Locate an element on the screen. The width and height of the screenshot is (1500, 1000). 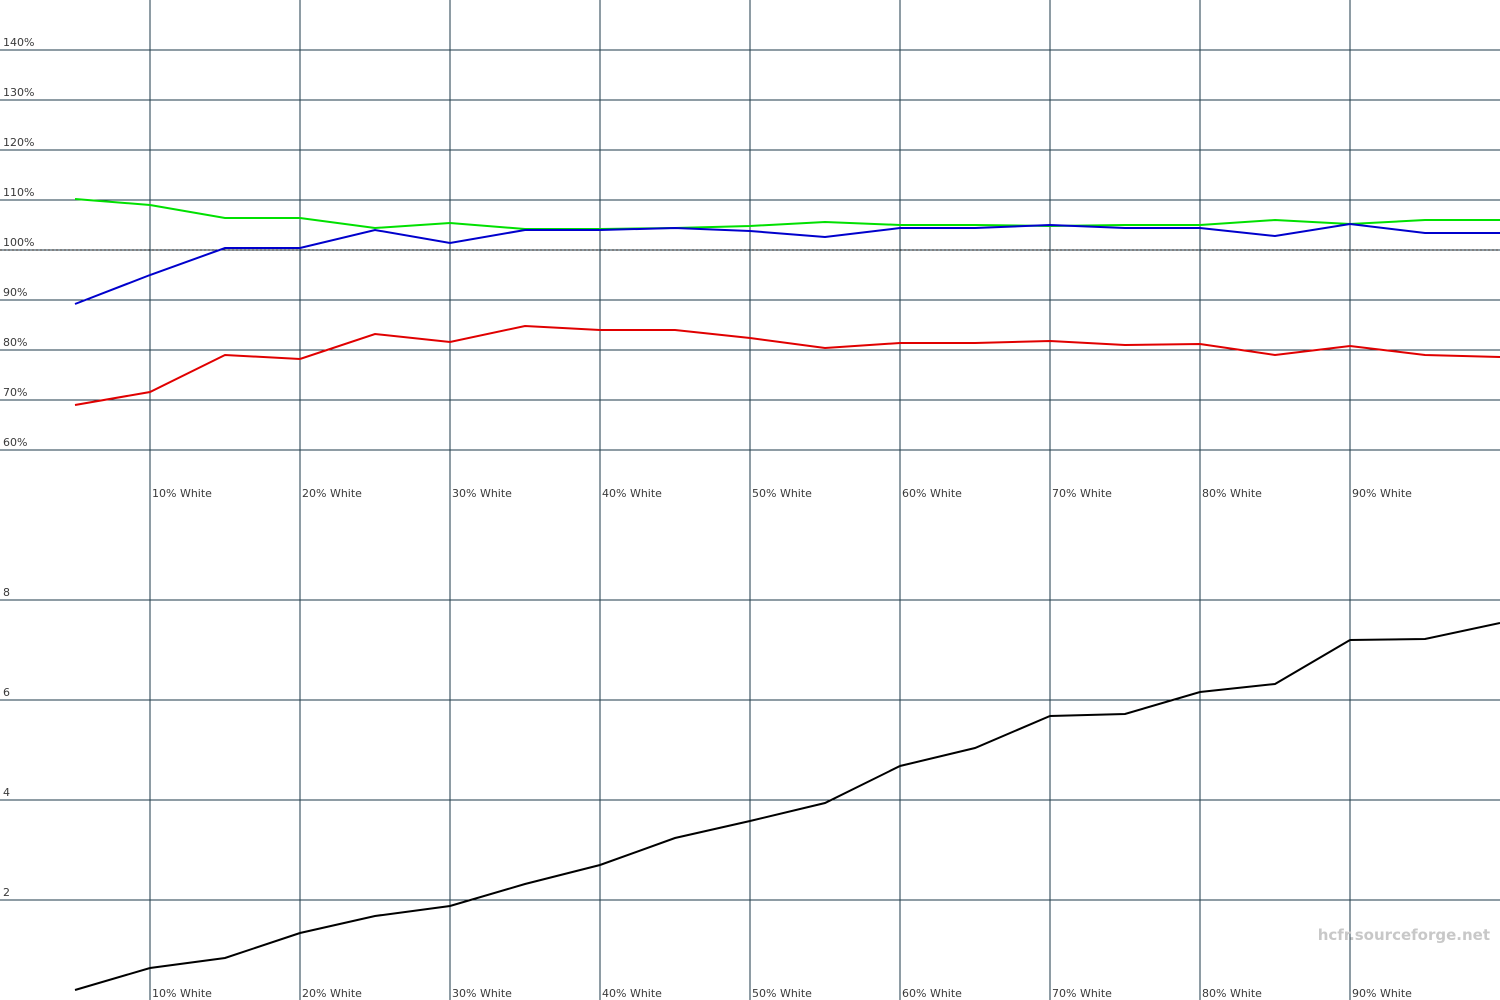
y-tick-label: 140% is located at coordinates (18, 42).